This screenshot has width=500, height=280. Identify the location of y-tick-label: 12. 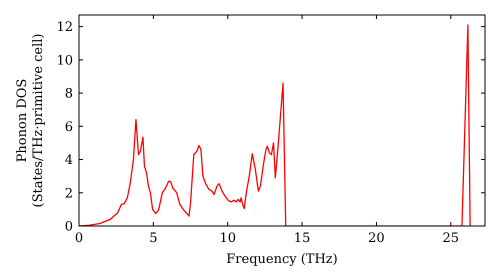
(64, 28).